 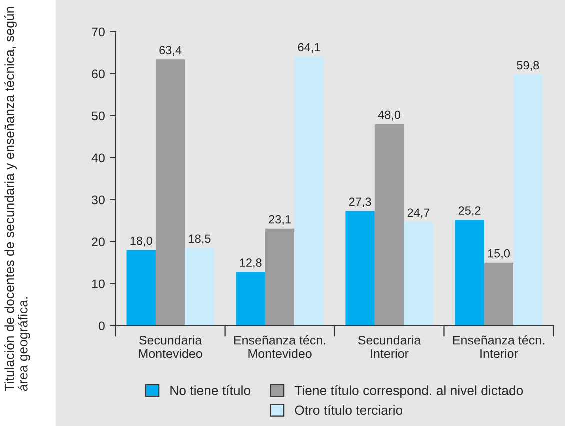 What do you see at coordinates (389, 115) in the screenshot?
I see `data-label: 48,0` at bounding box center [389, 115].